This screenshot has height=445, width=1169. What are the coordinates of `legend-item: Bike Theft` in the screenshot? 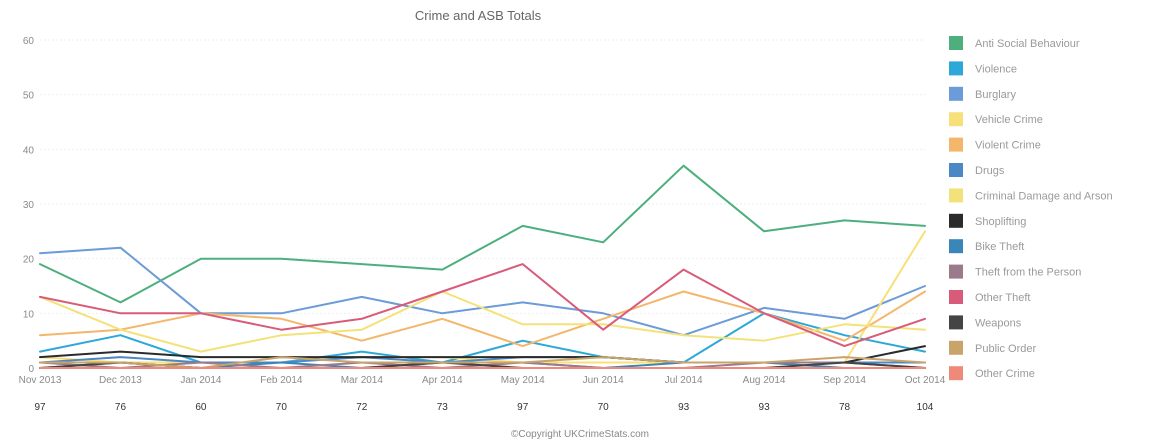 It's located at (986, 246).